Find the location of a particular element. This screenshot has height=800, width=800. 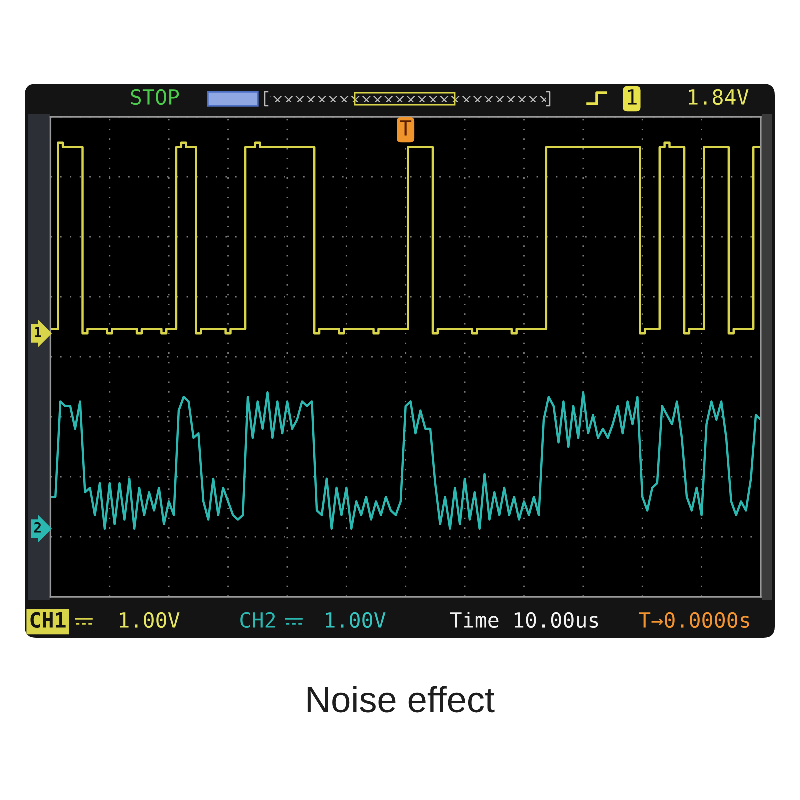

legend-label: CH2 is located at coordinates (258, 620).